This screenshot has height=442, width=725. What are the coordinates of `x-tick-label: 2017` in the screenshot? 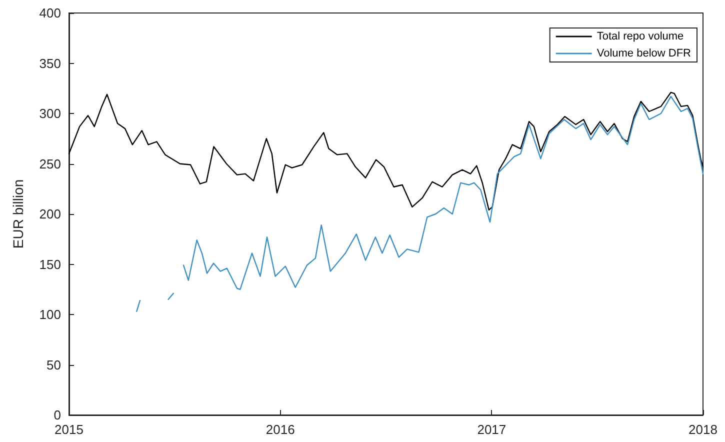 It's located at (491, 429).